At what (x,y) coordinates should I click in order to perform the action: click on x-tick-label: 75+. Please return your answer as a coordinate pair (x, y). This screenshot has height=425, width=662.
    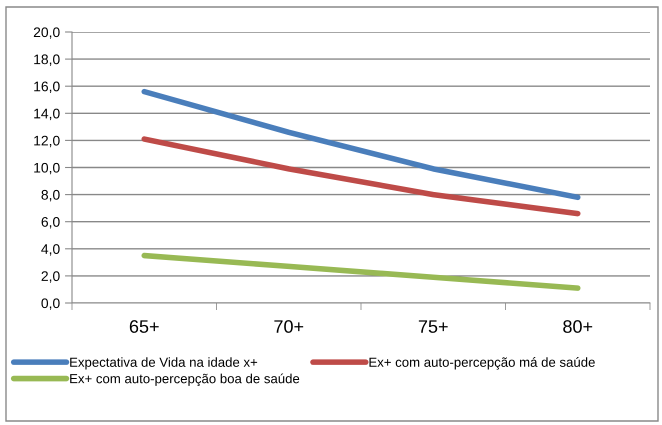
    Looking at the image, I should click on (433, 326).